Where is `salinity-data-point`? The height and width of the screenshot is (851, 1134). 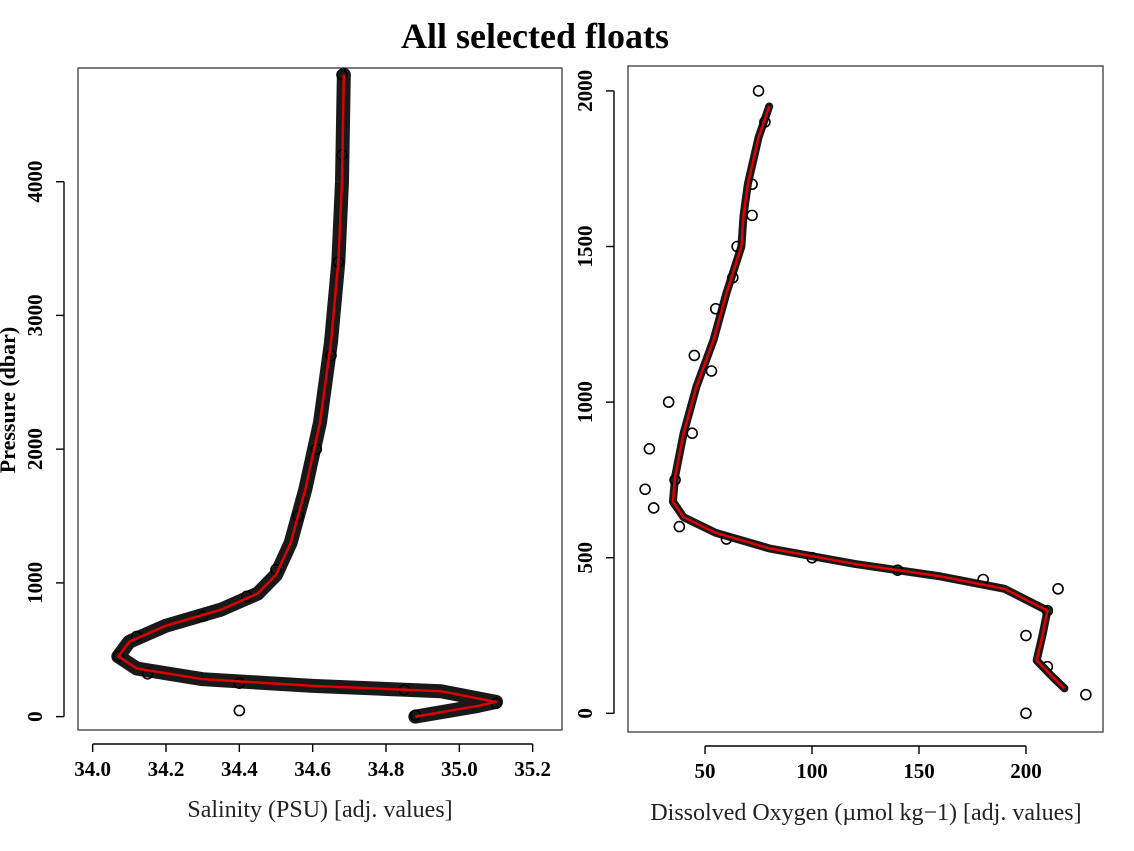
salinity-data-point is located at coordinates (239, 710).